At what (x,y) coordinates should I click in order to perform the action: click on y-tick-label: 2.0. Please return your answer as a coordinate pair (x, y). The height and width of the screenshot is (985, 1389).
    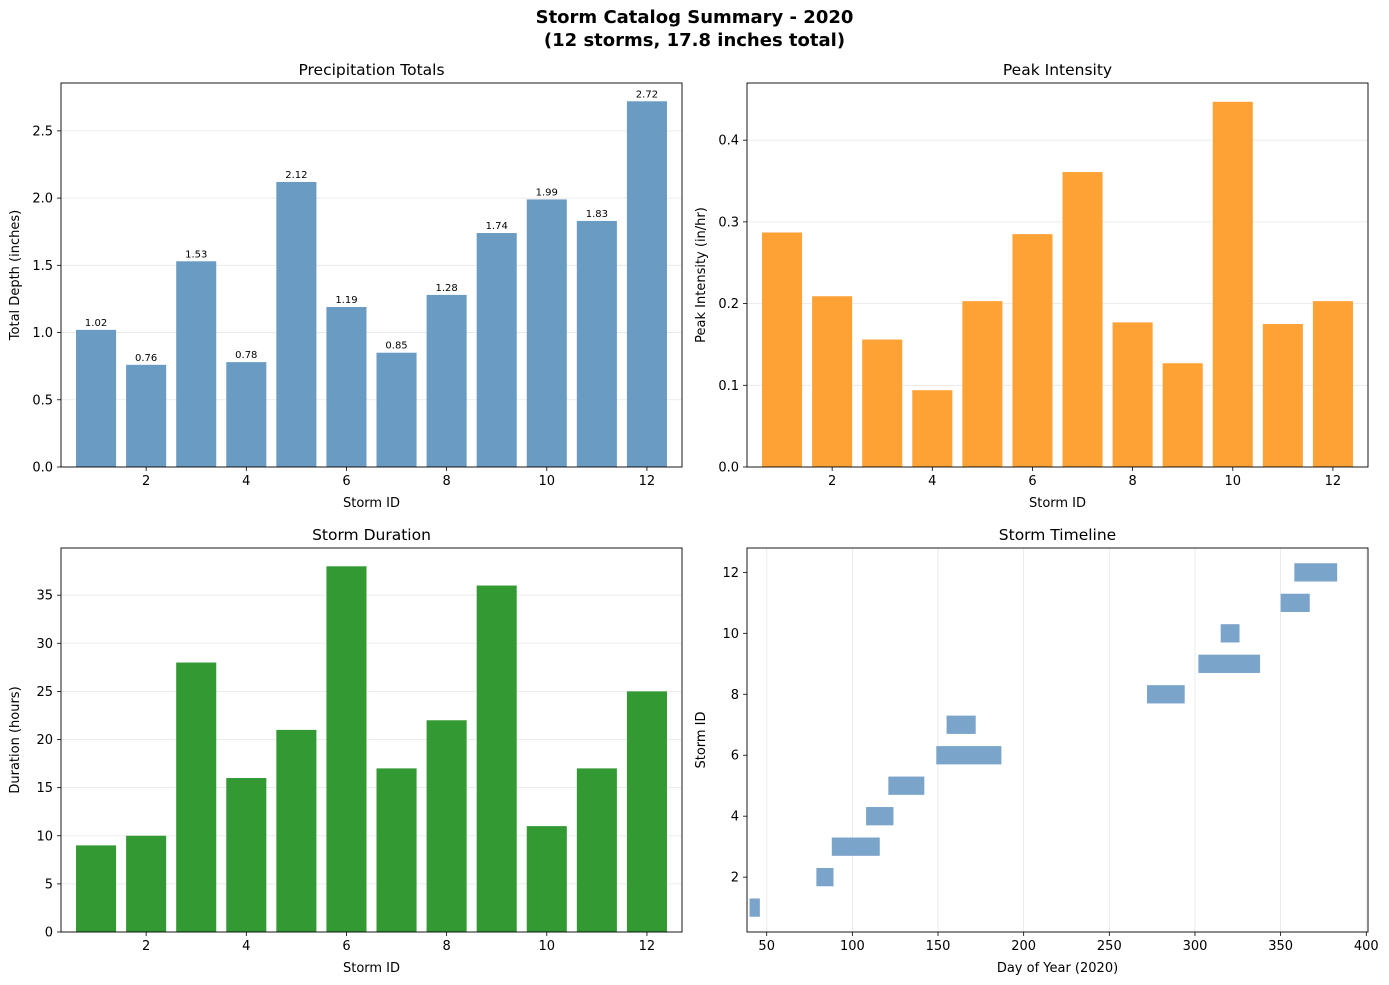
    Looking at the image, I should click on (42, 199).